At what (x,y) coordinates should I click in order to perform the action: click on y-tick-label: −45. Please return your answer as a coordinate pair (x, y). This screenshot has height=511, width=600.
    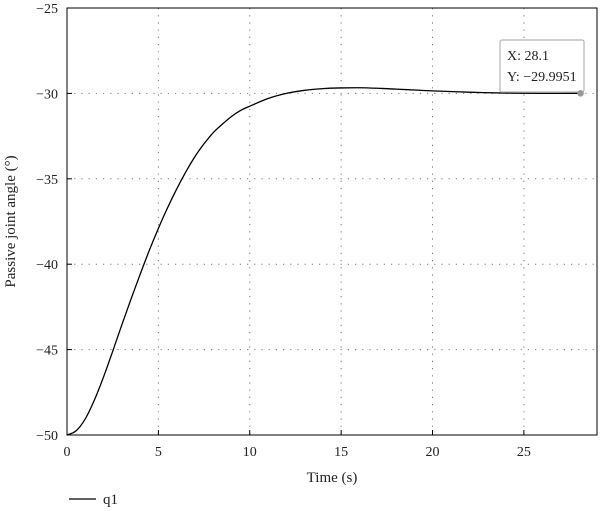
    Looking at the image, I should click on (47, 351).